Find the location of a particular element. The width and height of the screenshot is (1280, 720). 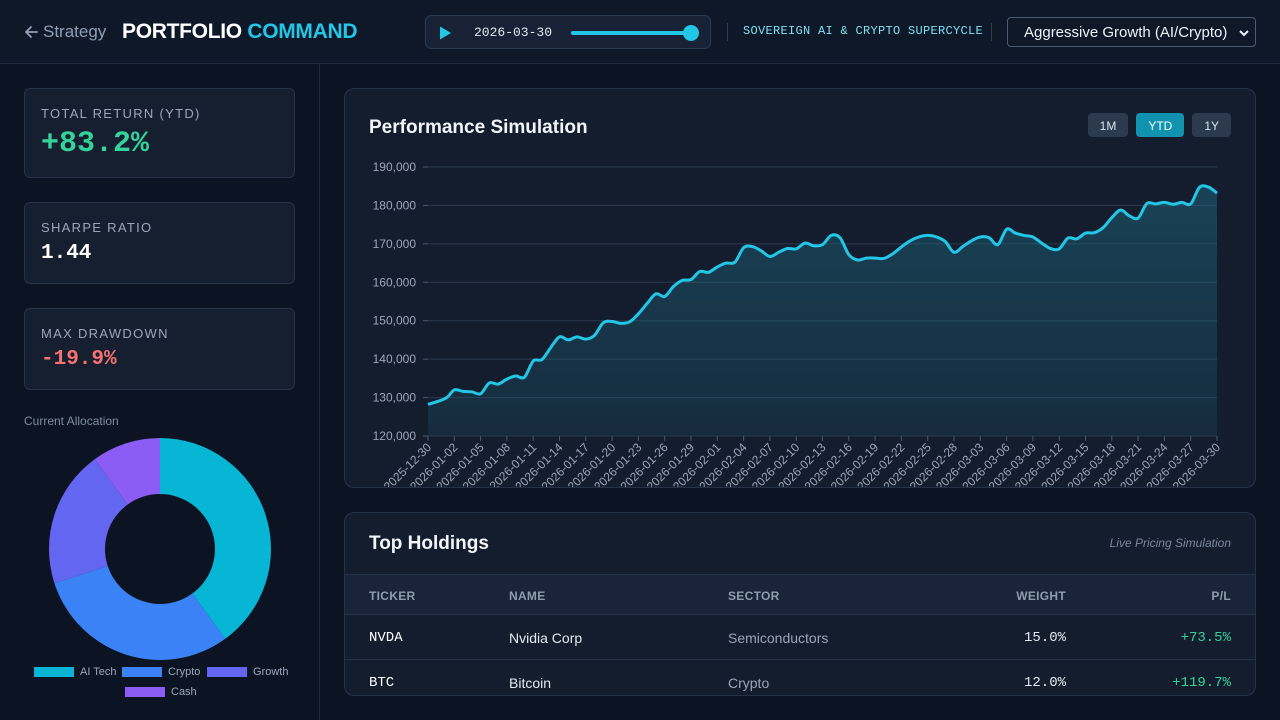

timeline-player: 2026-03-30 is located at coordinates (568, 32).